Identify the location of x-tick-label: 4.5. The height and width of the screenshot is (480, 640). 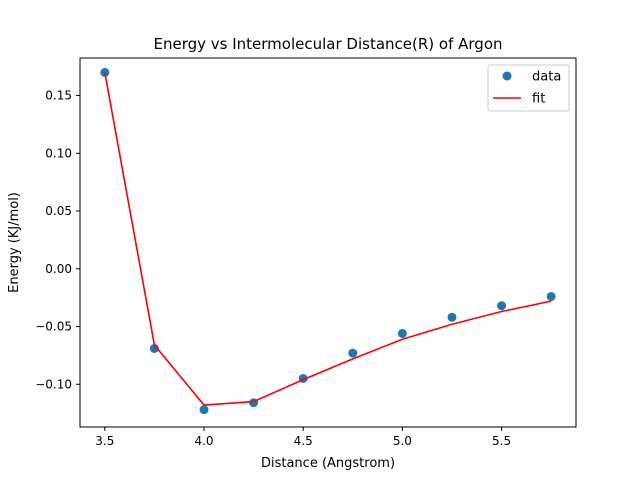
(303, 441).